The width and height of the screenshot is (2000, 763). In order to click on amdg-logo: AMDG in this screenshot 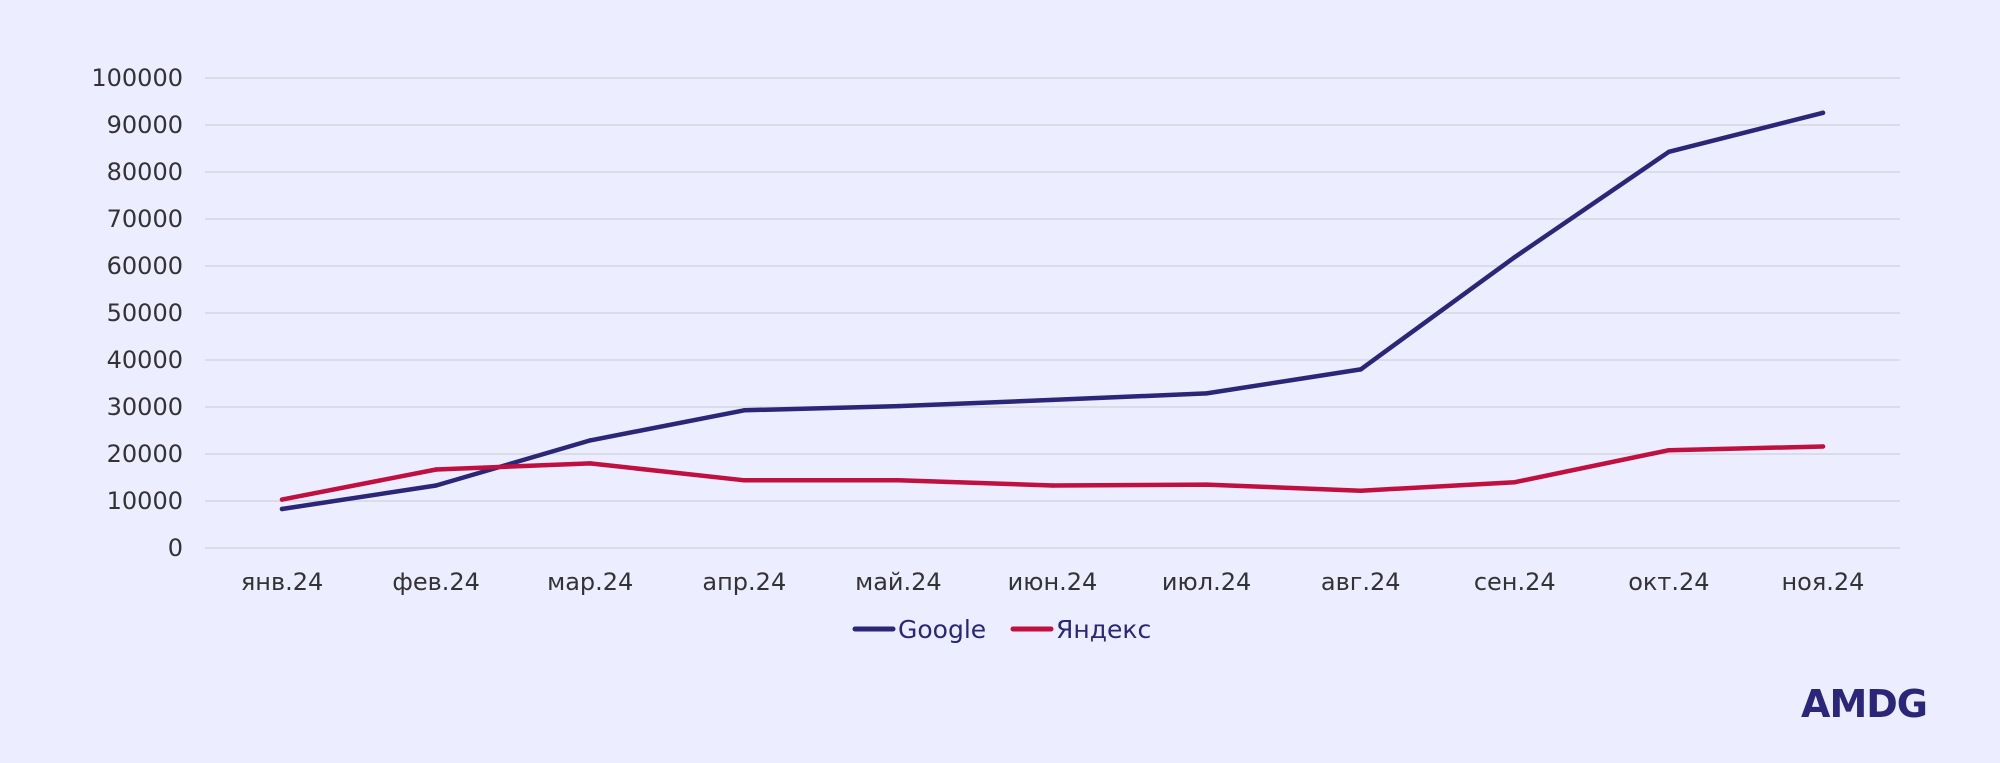, I will do `click(1864, 704)`.